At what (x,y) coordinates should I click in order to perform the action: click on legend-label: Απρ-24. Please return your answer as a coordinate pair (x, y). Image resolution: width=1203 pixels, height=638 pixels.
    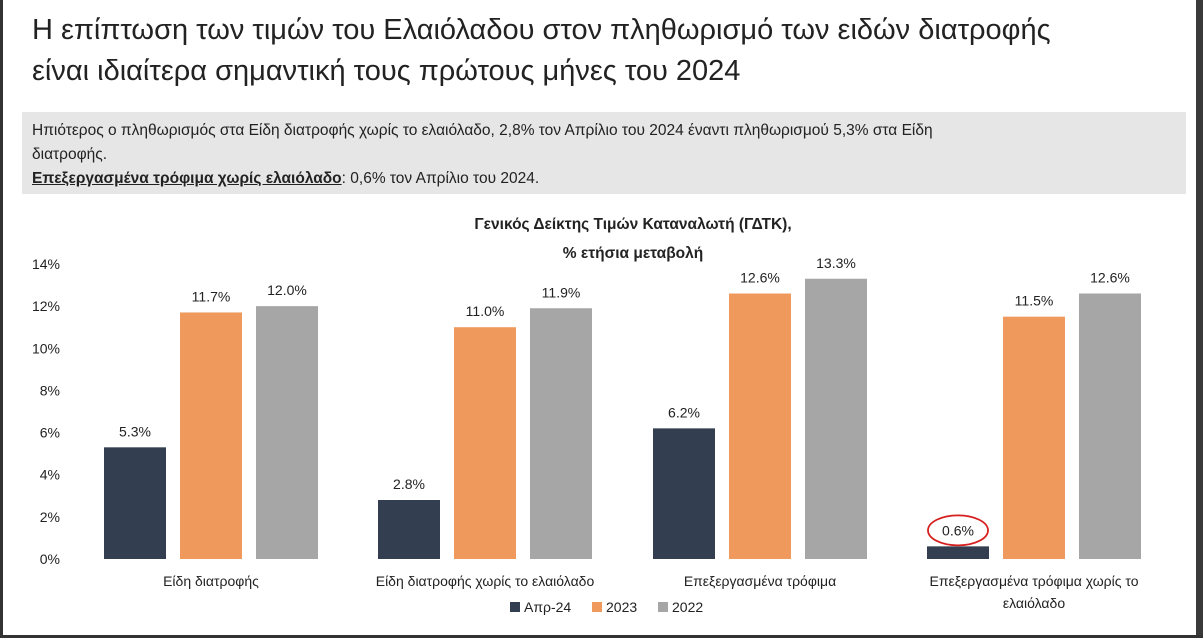
    Looking at the image, I should click on (547, 607).